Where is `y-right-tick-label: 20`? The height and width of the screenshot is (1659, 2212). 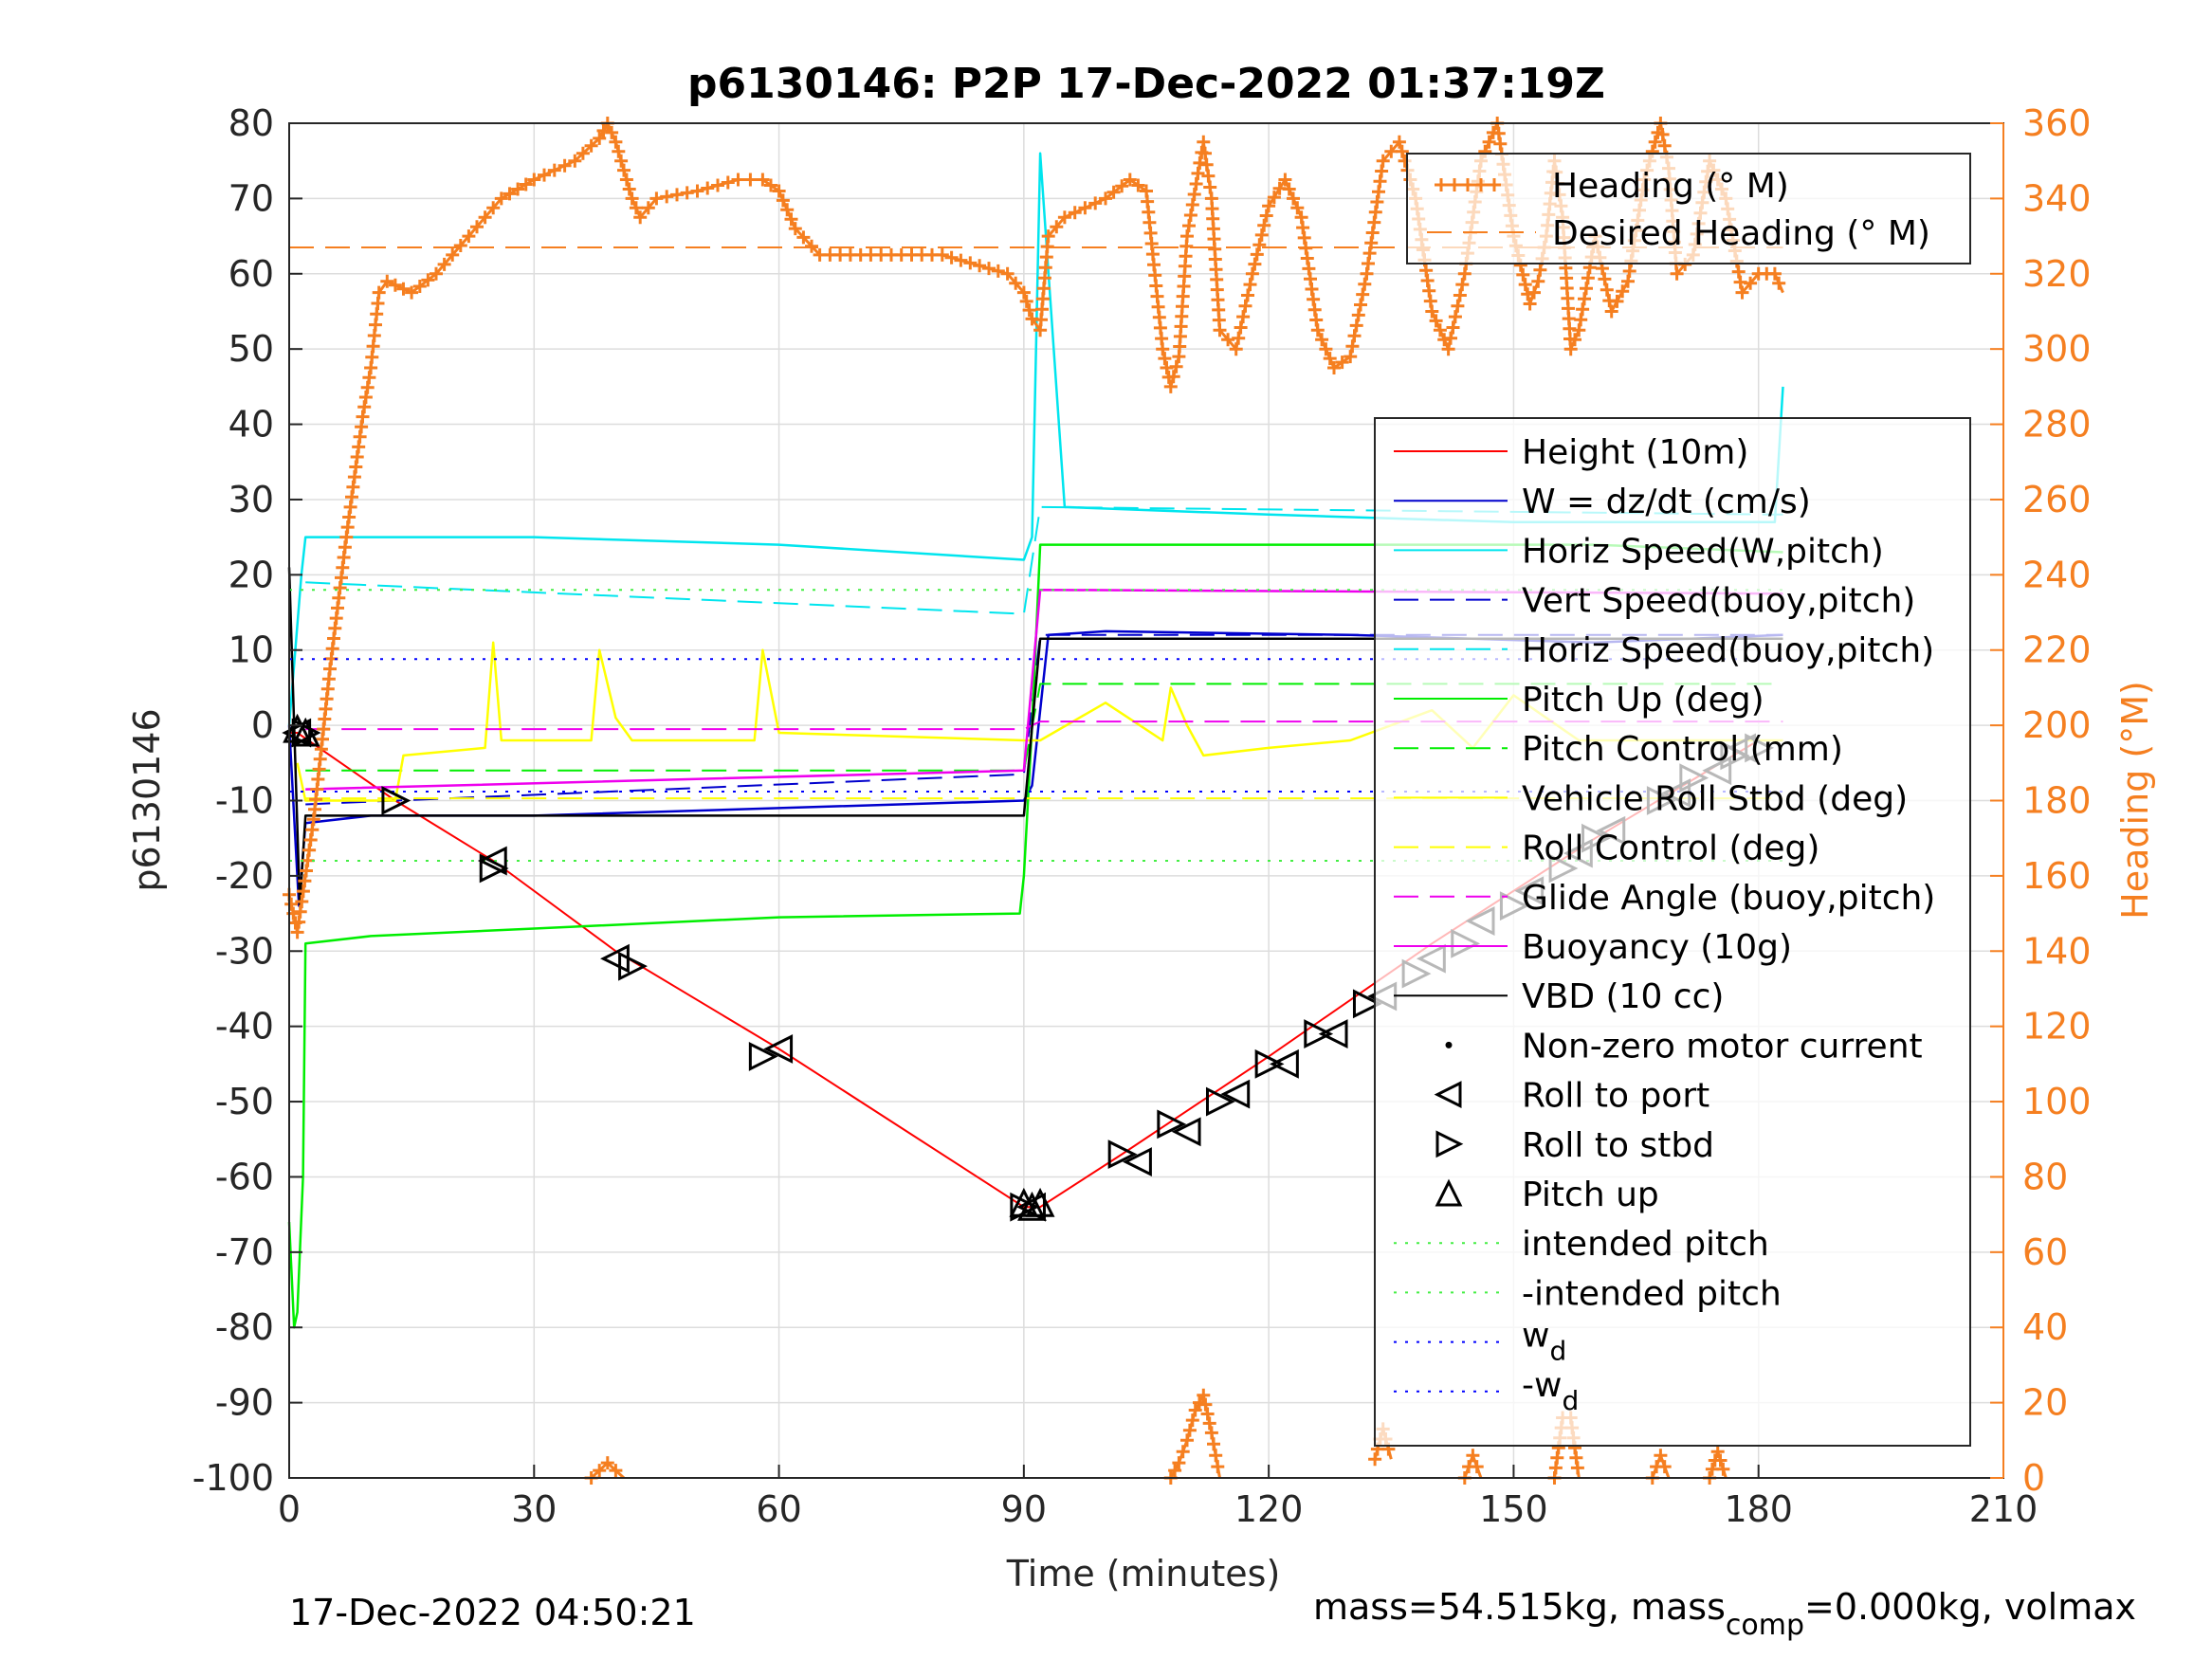
y-right-tick-label: 20 is located at coordinates (2045, 1403).